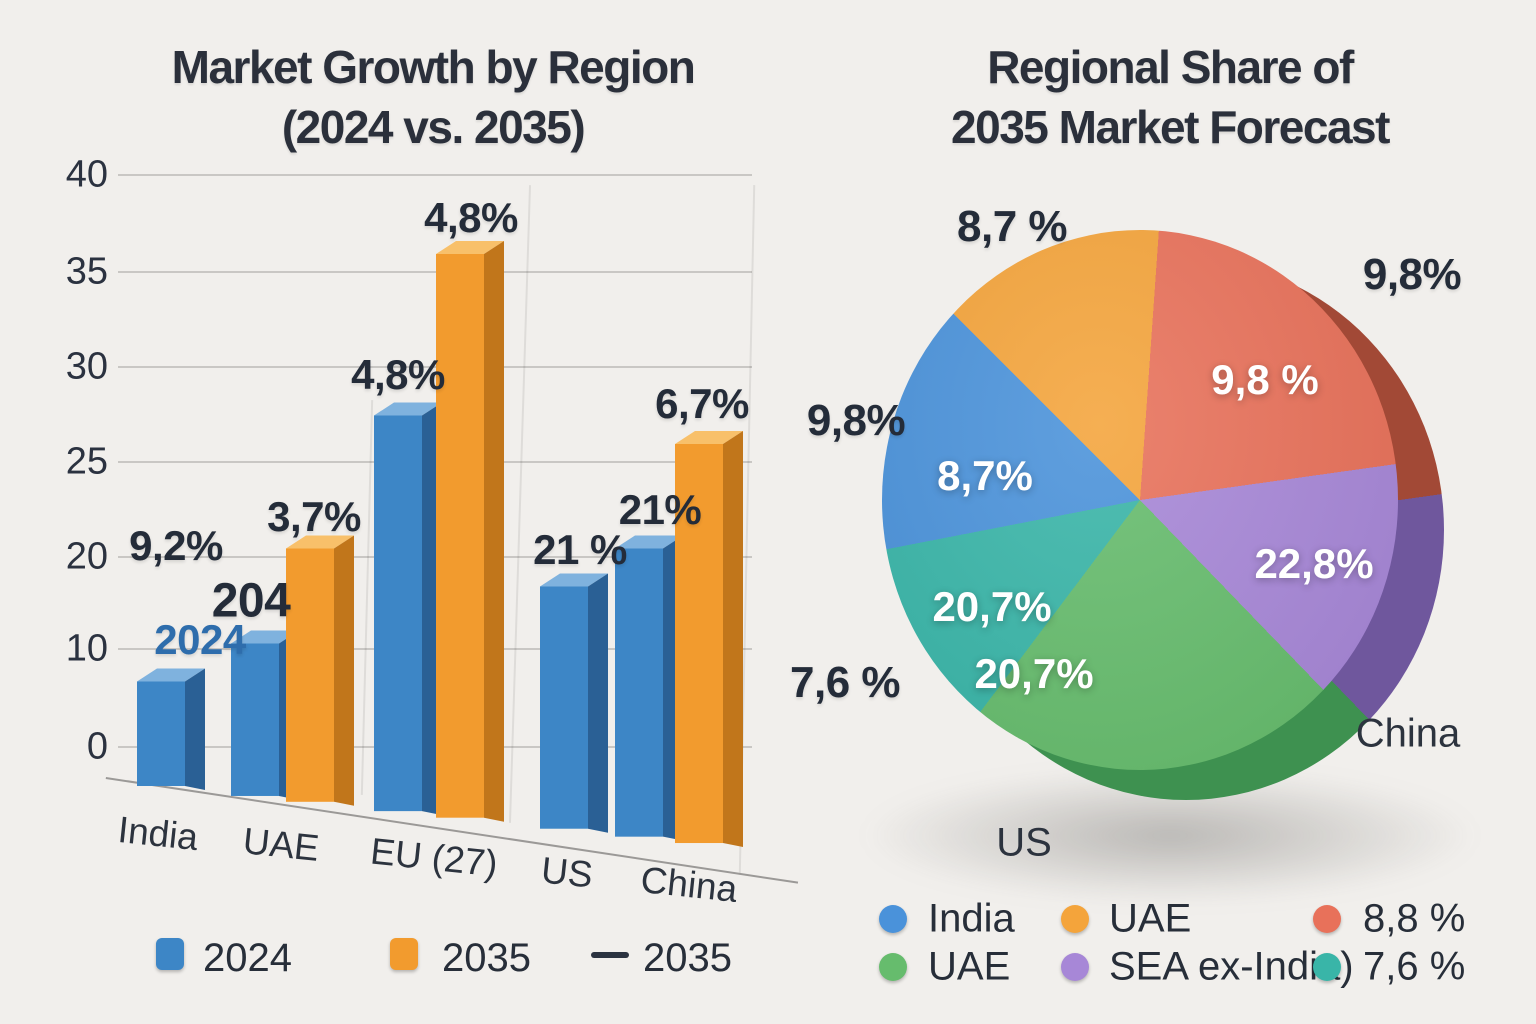  Describe the element at coordinates (1408, 733) in the screenshot. I see `region-label-china: China` at that location.